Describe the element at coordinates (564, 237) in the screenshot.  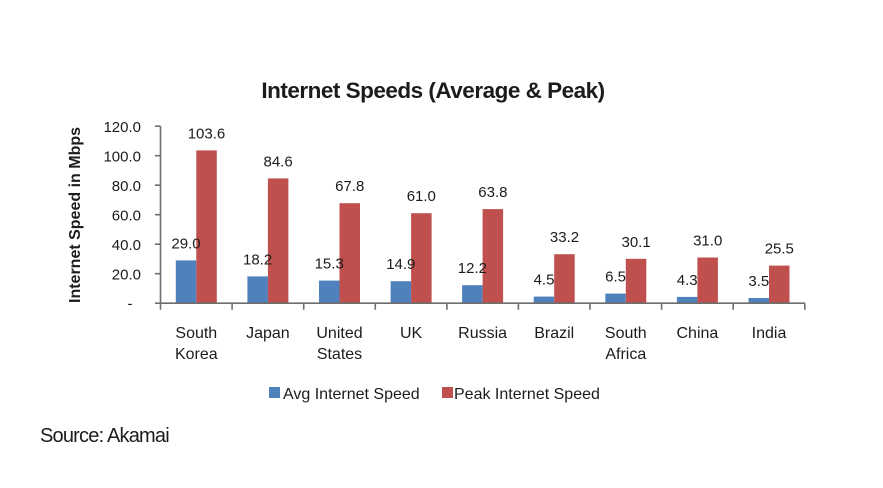
I see `svg-text: 33.2` at that location.